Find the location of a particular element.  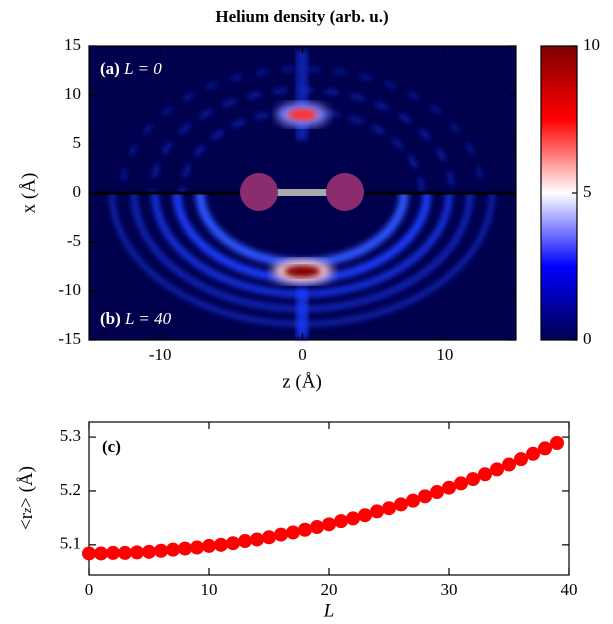

x-label: L is located at coordinates (329, 610).